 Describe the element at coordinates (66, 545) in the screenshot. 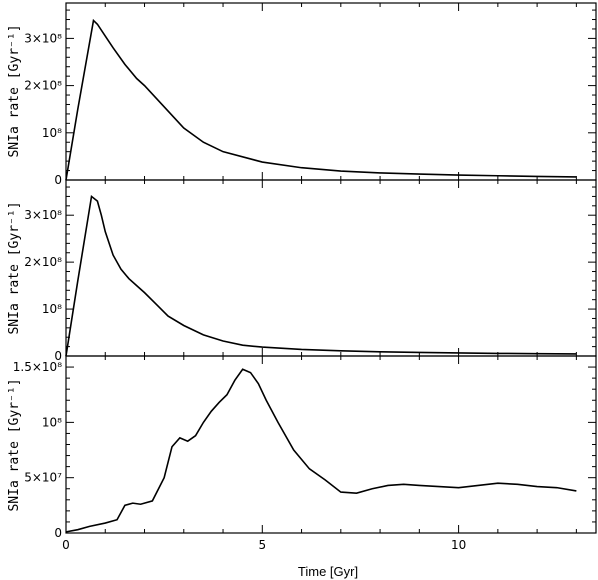

I see `x-tick-label: 0` at that location.